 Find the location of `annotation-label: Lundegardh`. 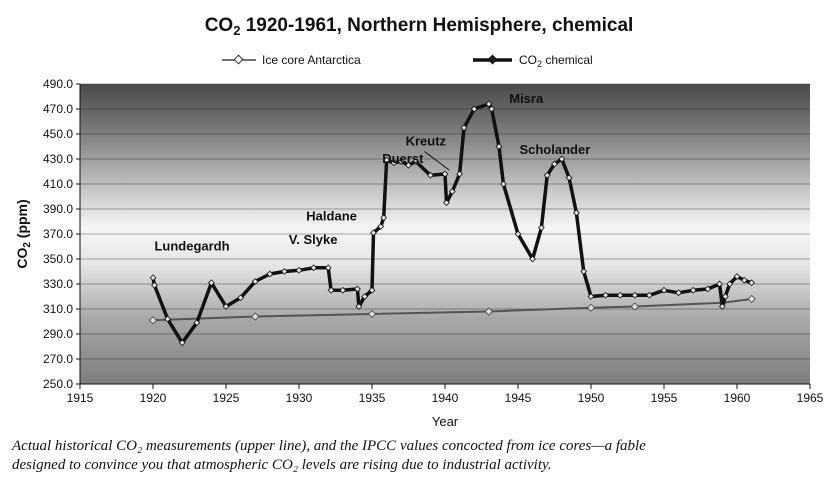

annotation-label: Lundegardh is located at coordinates (191, 245).